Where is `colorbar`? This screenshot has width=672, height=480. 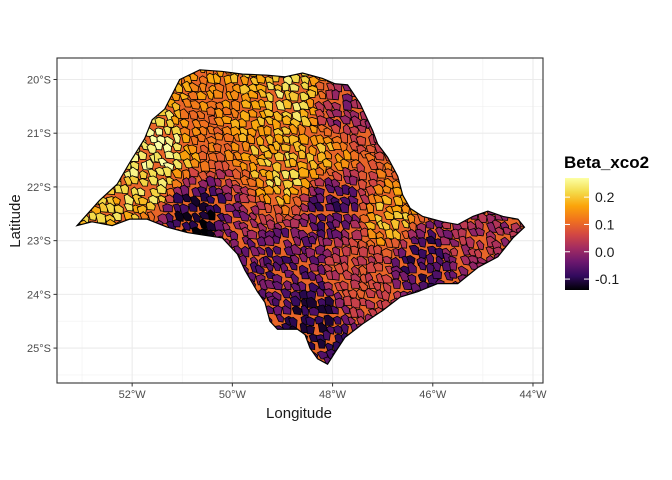
colorbar is located at coordinates (577, 234).